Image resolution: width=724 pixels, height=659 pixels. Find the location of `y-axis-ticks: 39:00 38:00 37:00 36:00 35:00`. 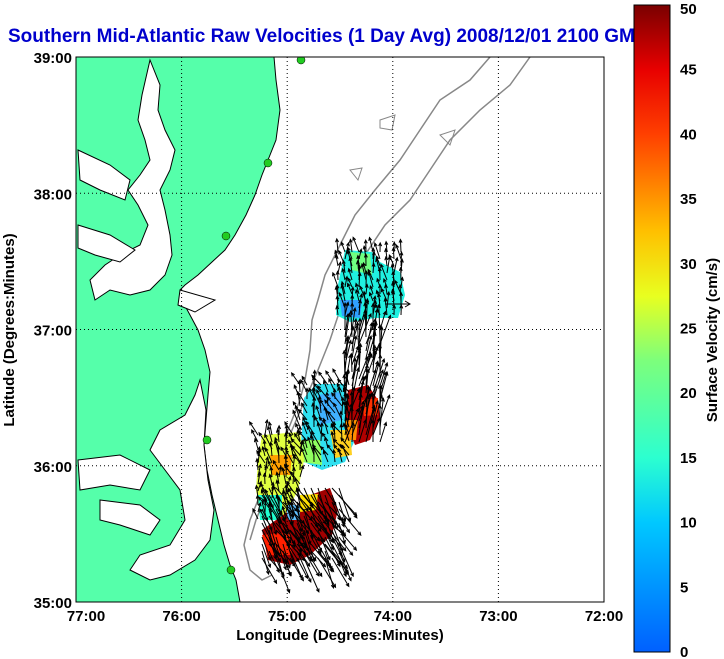

y-axis-ticks: 39:00 38:00 37:00 36:00 35:00 is located at coordinates (53, 331).